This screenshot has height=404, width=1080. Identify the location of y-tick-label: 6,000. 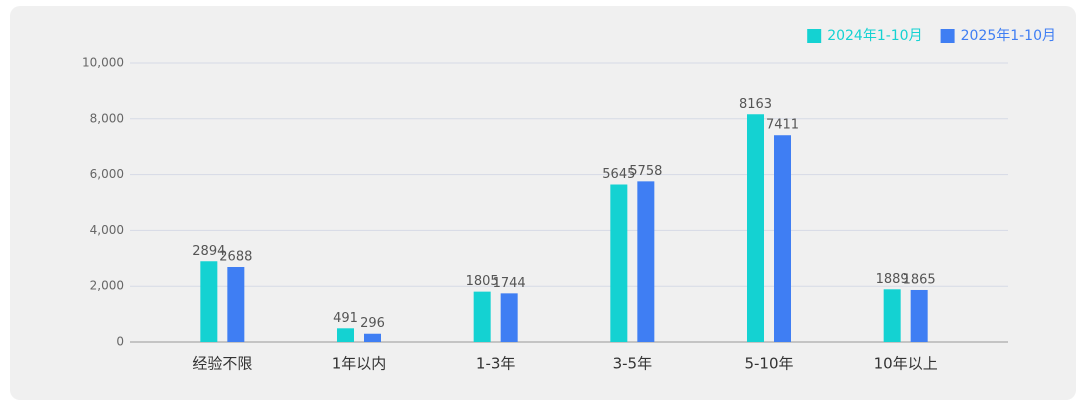
(107, 174).